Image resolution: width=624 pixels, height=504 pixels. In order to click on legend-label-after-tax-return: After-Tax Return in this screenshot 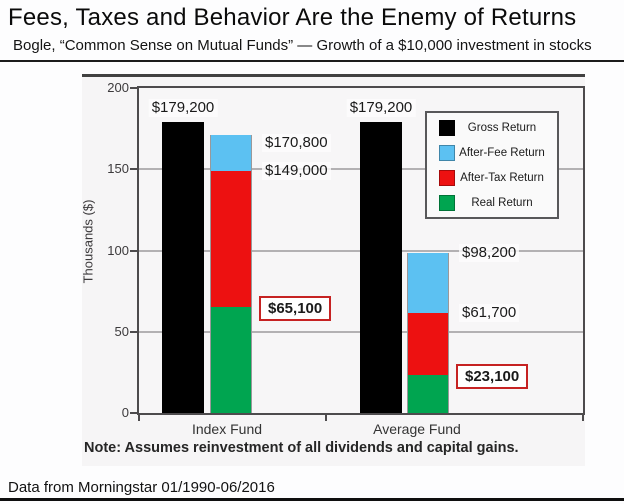, I will do `click(502, 177)`.